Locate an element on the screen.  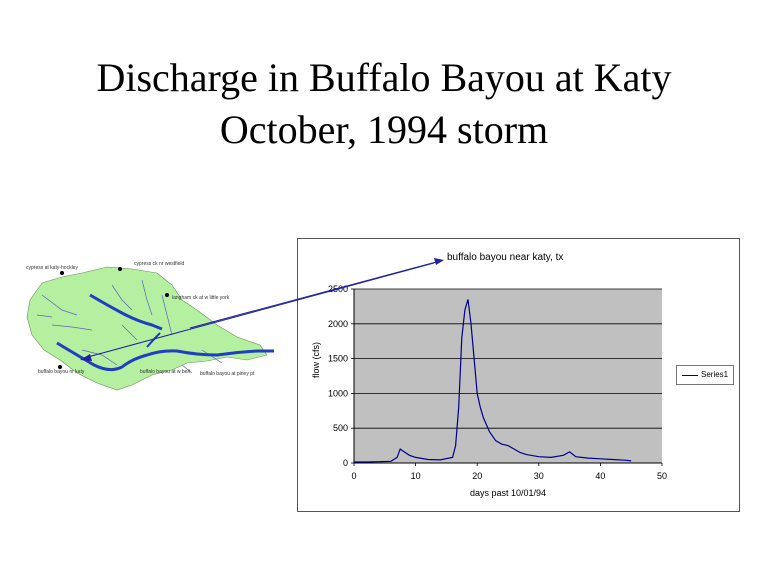
legend: Series1 is located at coordinates (705, 375).